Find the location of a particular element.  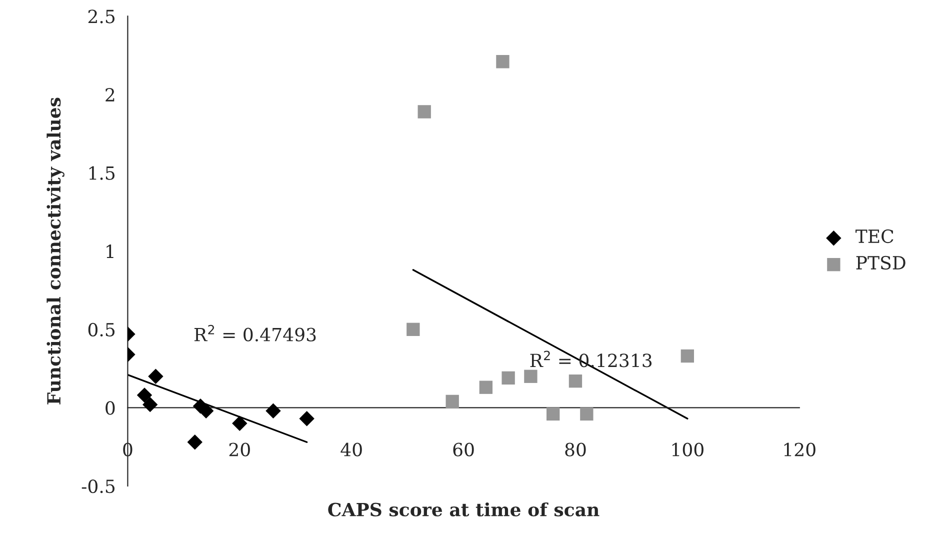

y-tick-label: 1.5 is located at coordinates (102, 173).